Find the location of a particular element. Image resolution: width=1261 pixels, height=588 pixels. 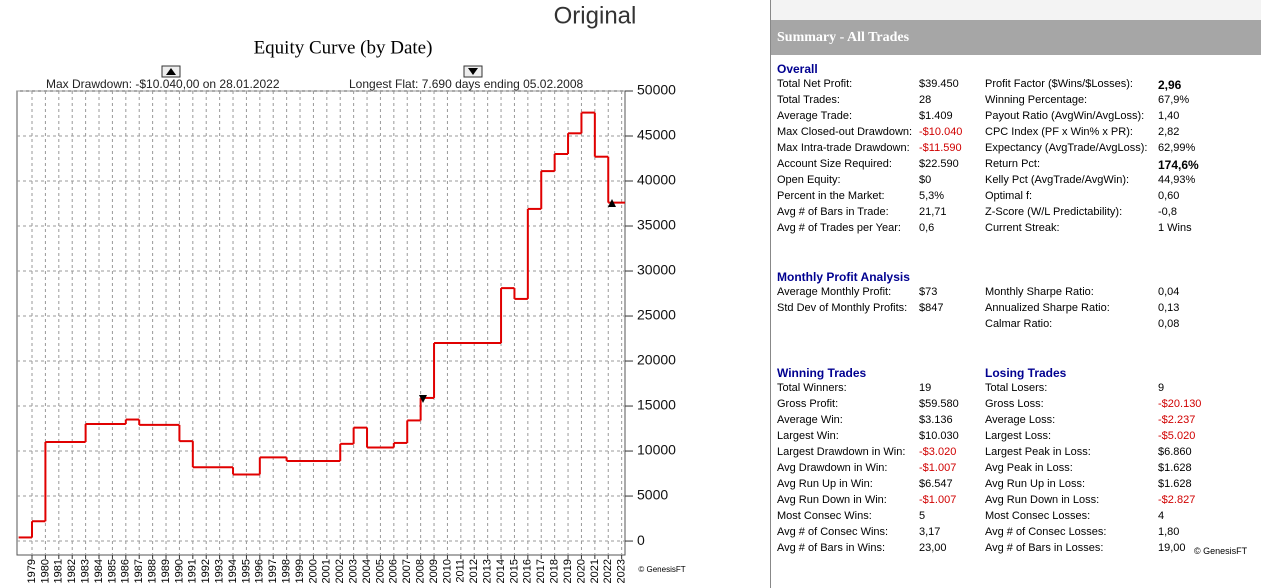

chart-title: Equity Curve (by Date) is located at coordinates (343, 47).